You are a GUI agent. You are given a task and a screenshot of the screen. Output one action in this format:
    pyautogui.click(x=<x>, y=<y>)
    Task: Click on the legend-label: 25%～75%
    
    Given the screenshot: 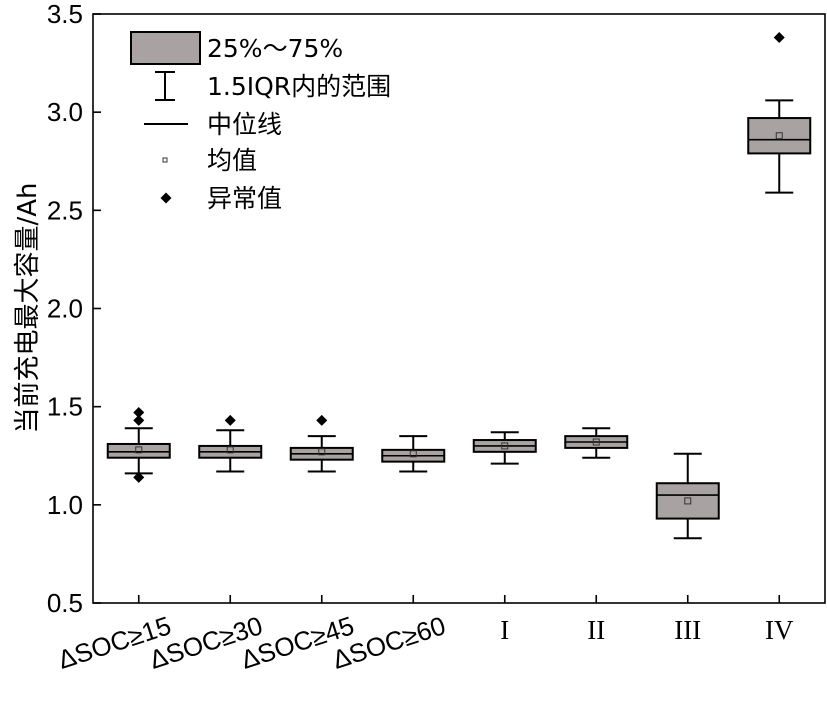 What is the action you would take?
    pyautogui.click(x=275, y=48)
    